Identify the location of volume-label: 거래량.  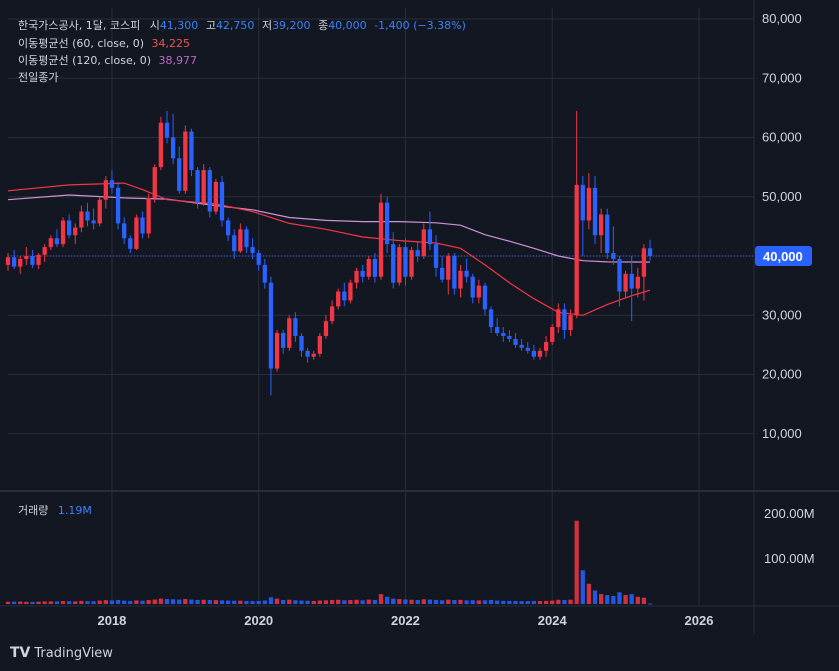
(33, 510).